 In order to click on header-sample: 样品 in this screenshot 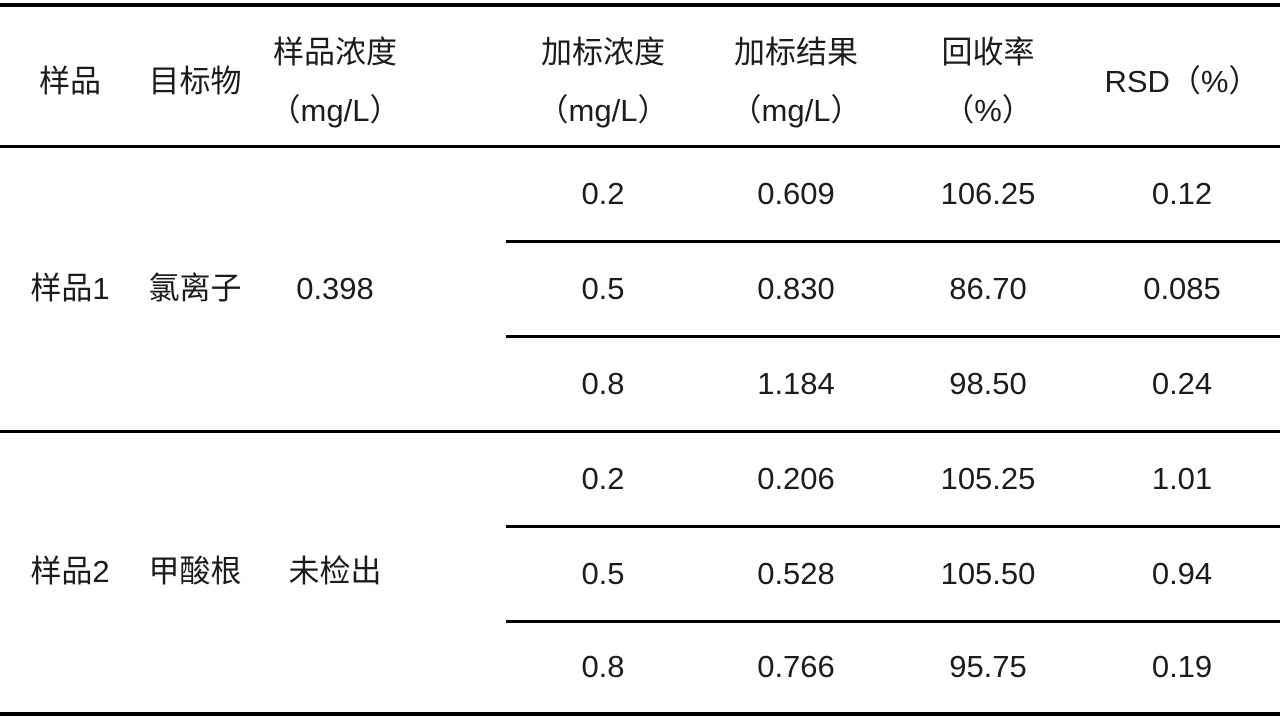, I will do `click(70, 76)`.